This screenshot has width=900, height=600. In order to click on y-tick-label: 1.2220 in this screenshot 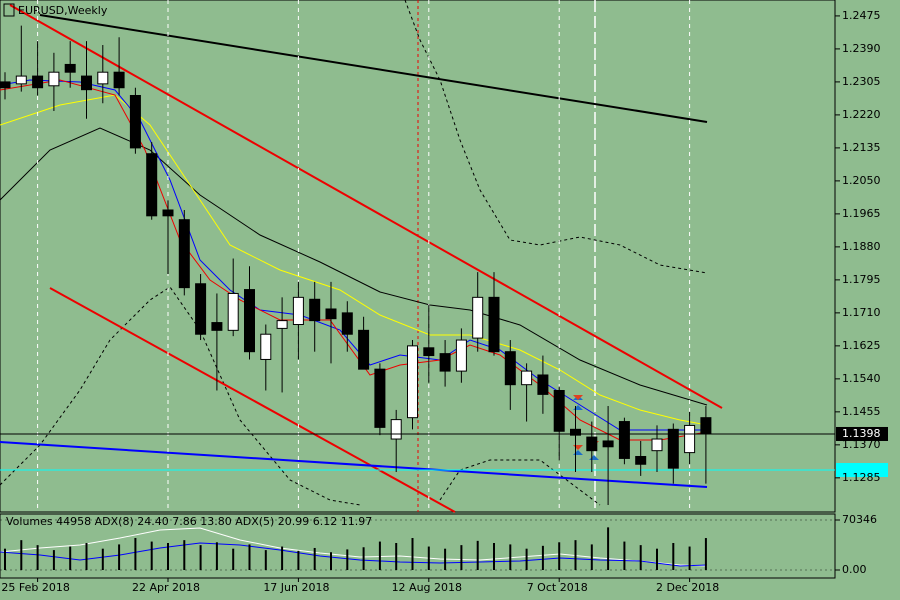, I will do `click(861, 114)`.